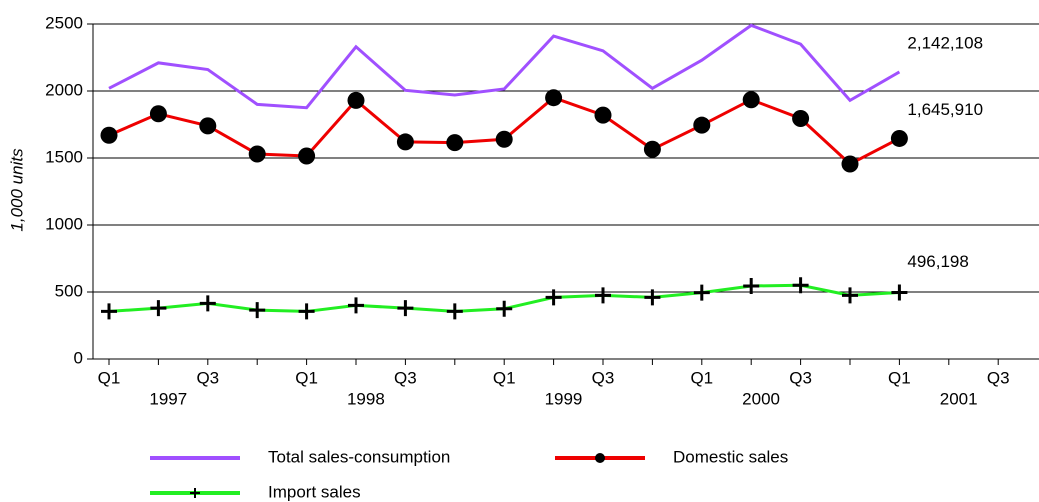 This screenshot has width=1039, height=502. I want to click on year-label: 1999, so click(564, 398).